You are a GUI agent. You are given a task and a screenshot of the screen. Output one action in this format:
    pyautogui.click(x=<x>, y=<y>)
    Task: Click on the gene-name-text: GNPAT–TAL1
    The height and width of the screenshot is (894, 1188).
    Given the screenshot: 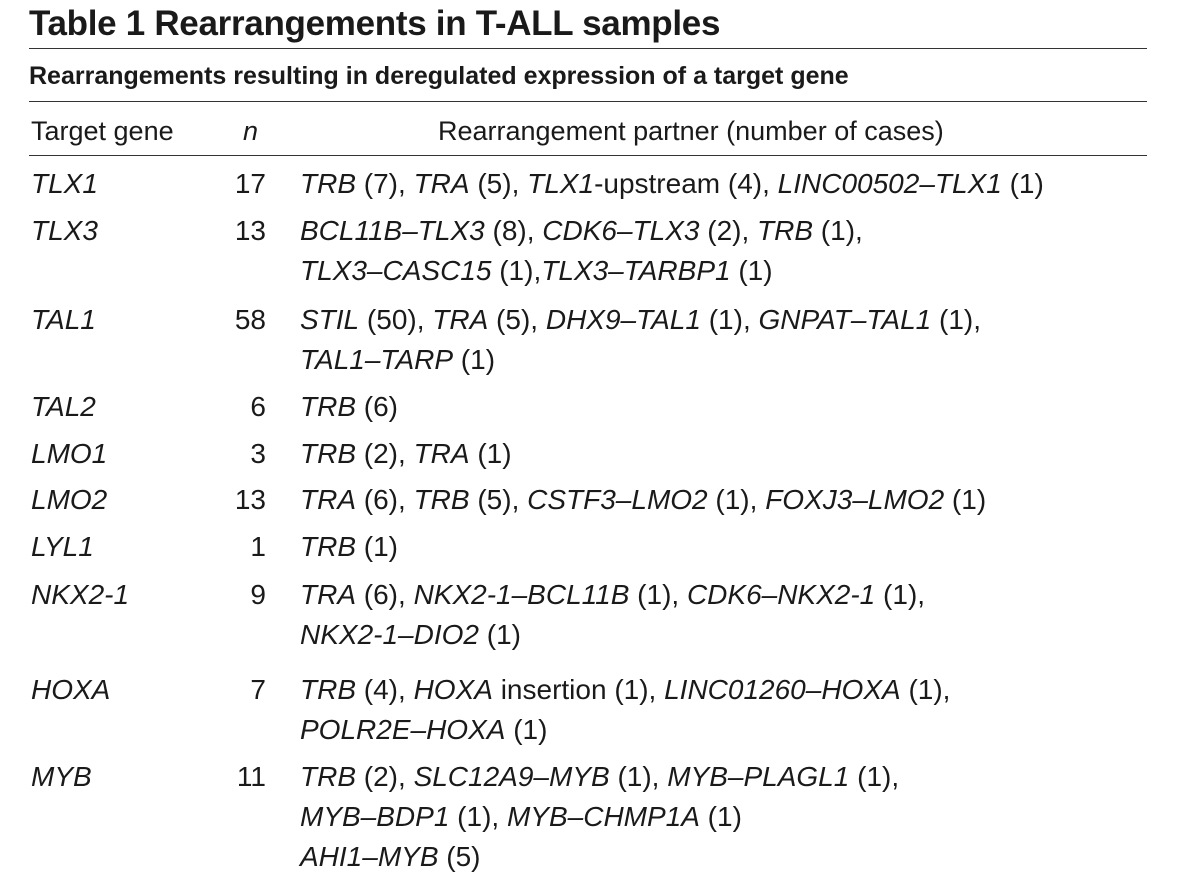 What is the action you would take?
    pyautogui.click(x=845, y=319)
    